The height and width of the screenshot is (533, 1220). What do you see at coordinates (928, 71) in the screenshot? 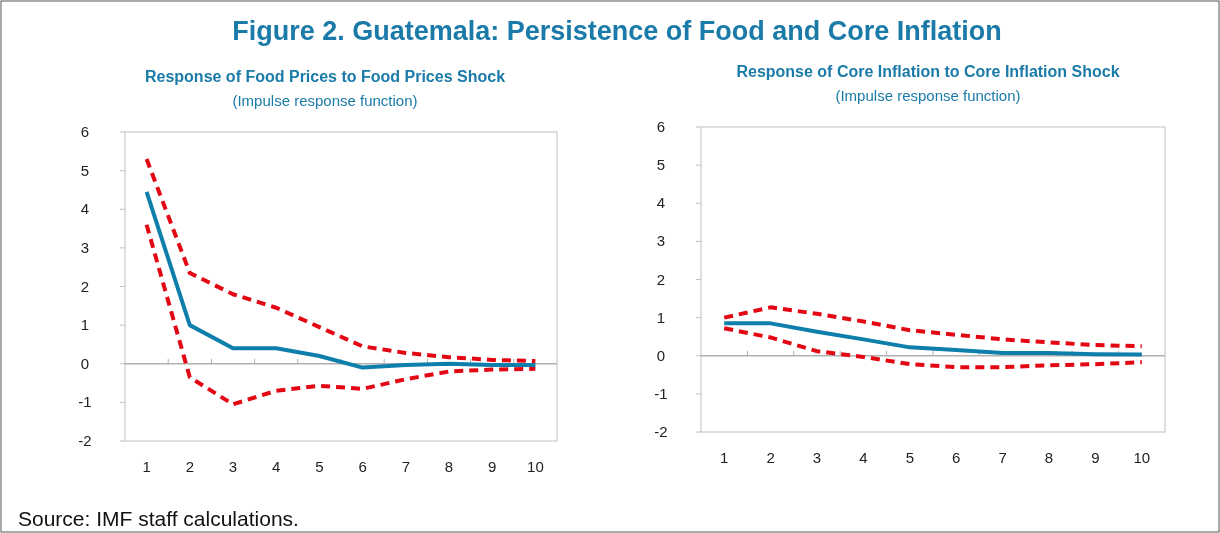
I see `chart-title: Response of Core Inflation to Core Inflation Shock` at bounding box center [928, 71].